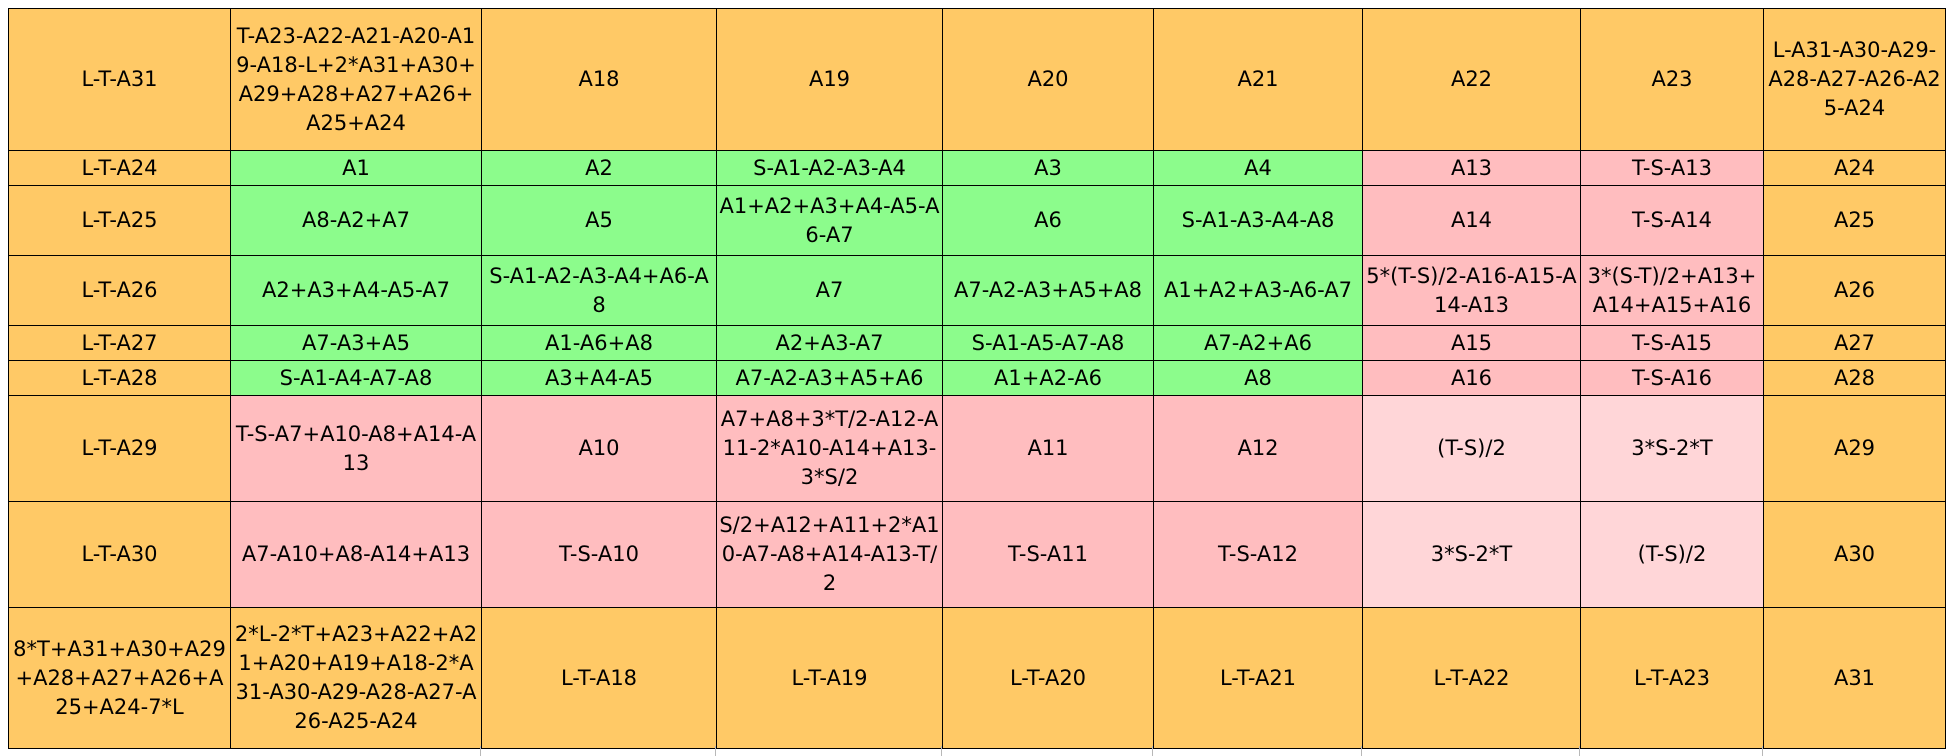 The height and width of the screenshot is (756, 1955). What do you see at coordinates (1672, 678) in the screenshot?
I see `table-cell: L-T-A23` at bounding box center [1672, 678].